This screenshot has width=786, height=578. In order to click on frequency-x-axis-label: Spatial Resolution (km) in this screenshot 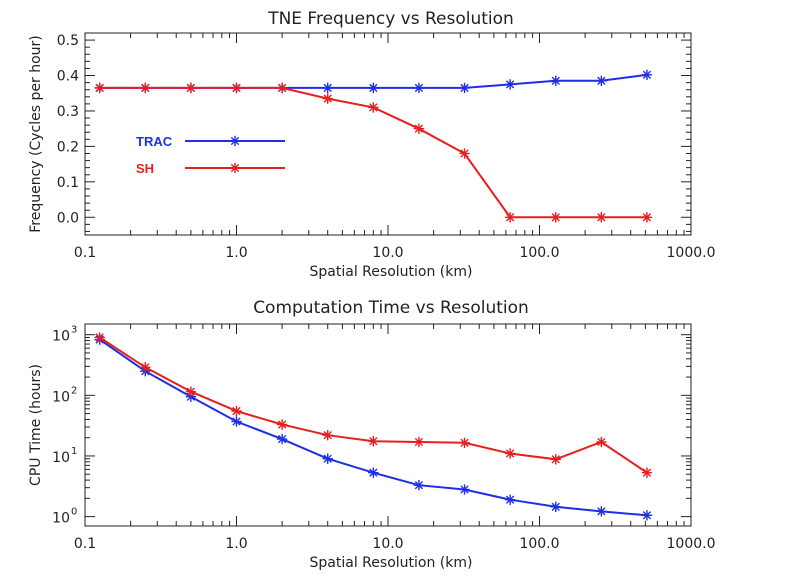, I will do `click(391, 272)`.